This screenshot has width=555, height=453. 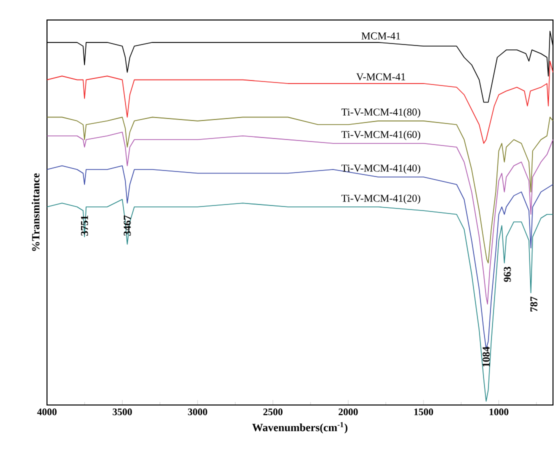 I want to click on x-tick-label: 1000, so click(x=499, y=412).